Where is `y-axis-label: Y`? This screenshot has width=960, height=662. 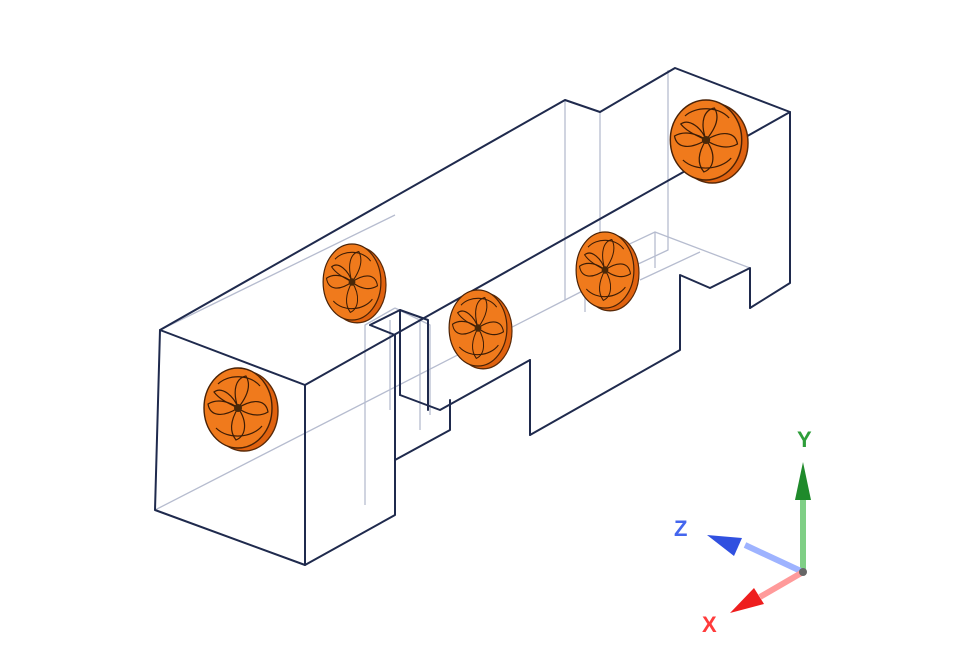 y-axis-label: Y is located at coordinates (804, 439).